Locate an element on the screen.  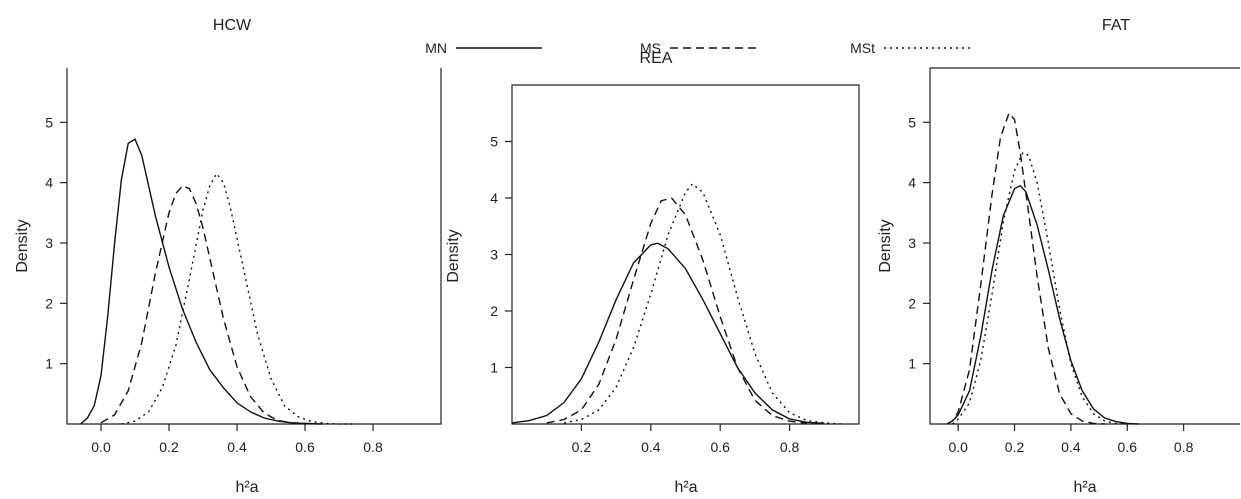
legend-label-mn: MN is located at coordinates (436, 48).